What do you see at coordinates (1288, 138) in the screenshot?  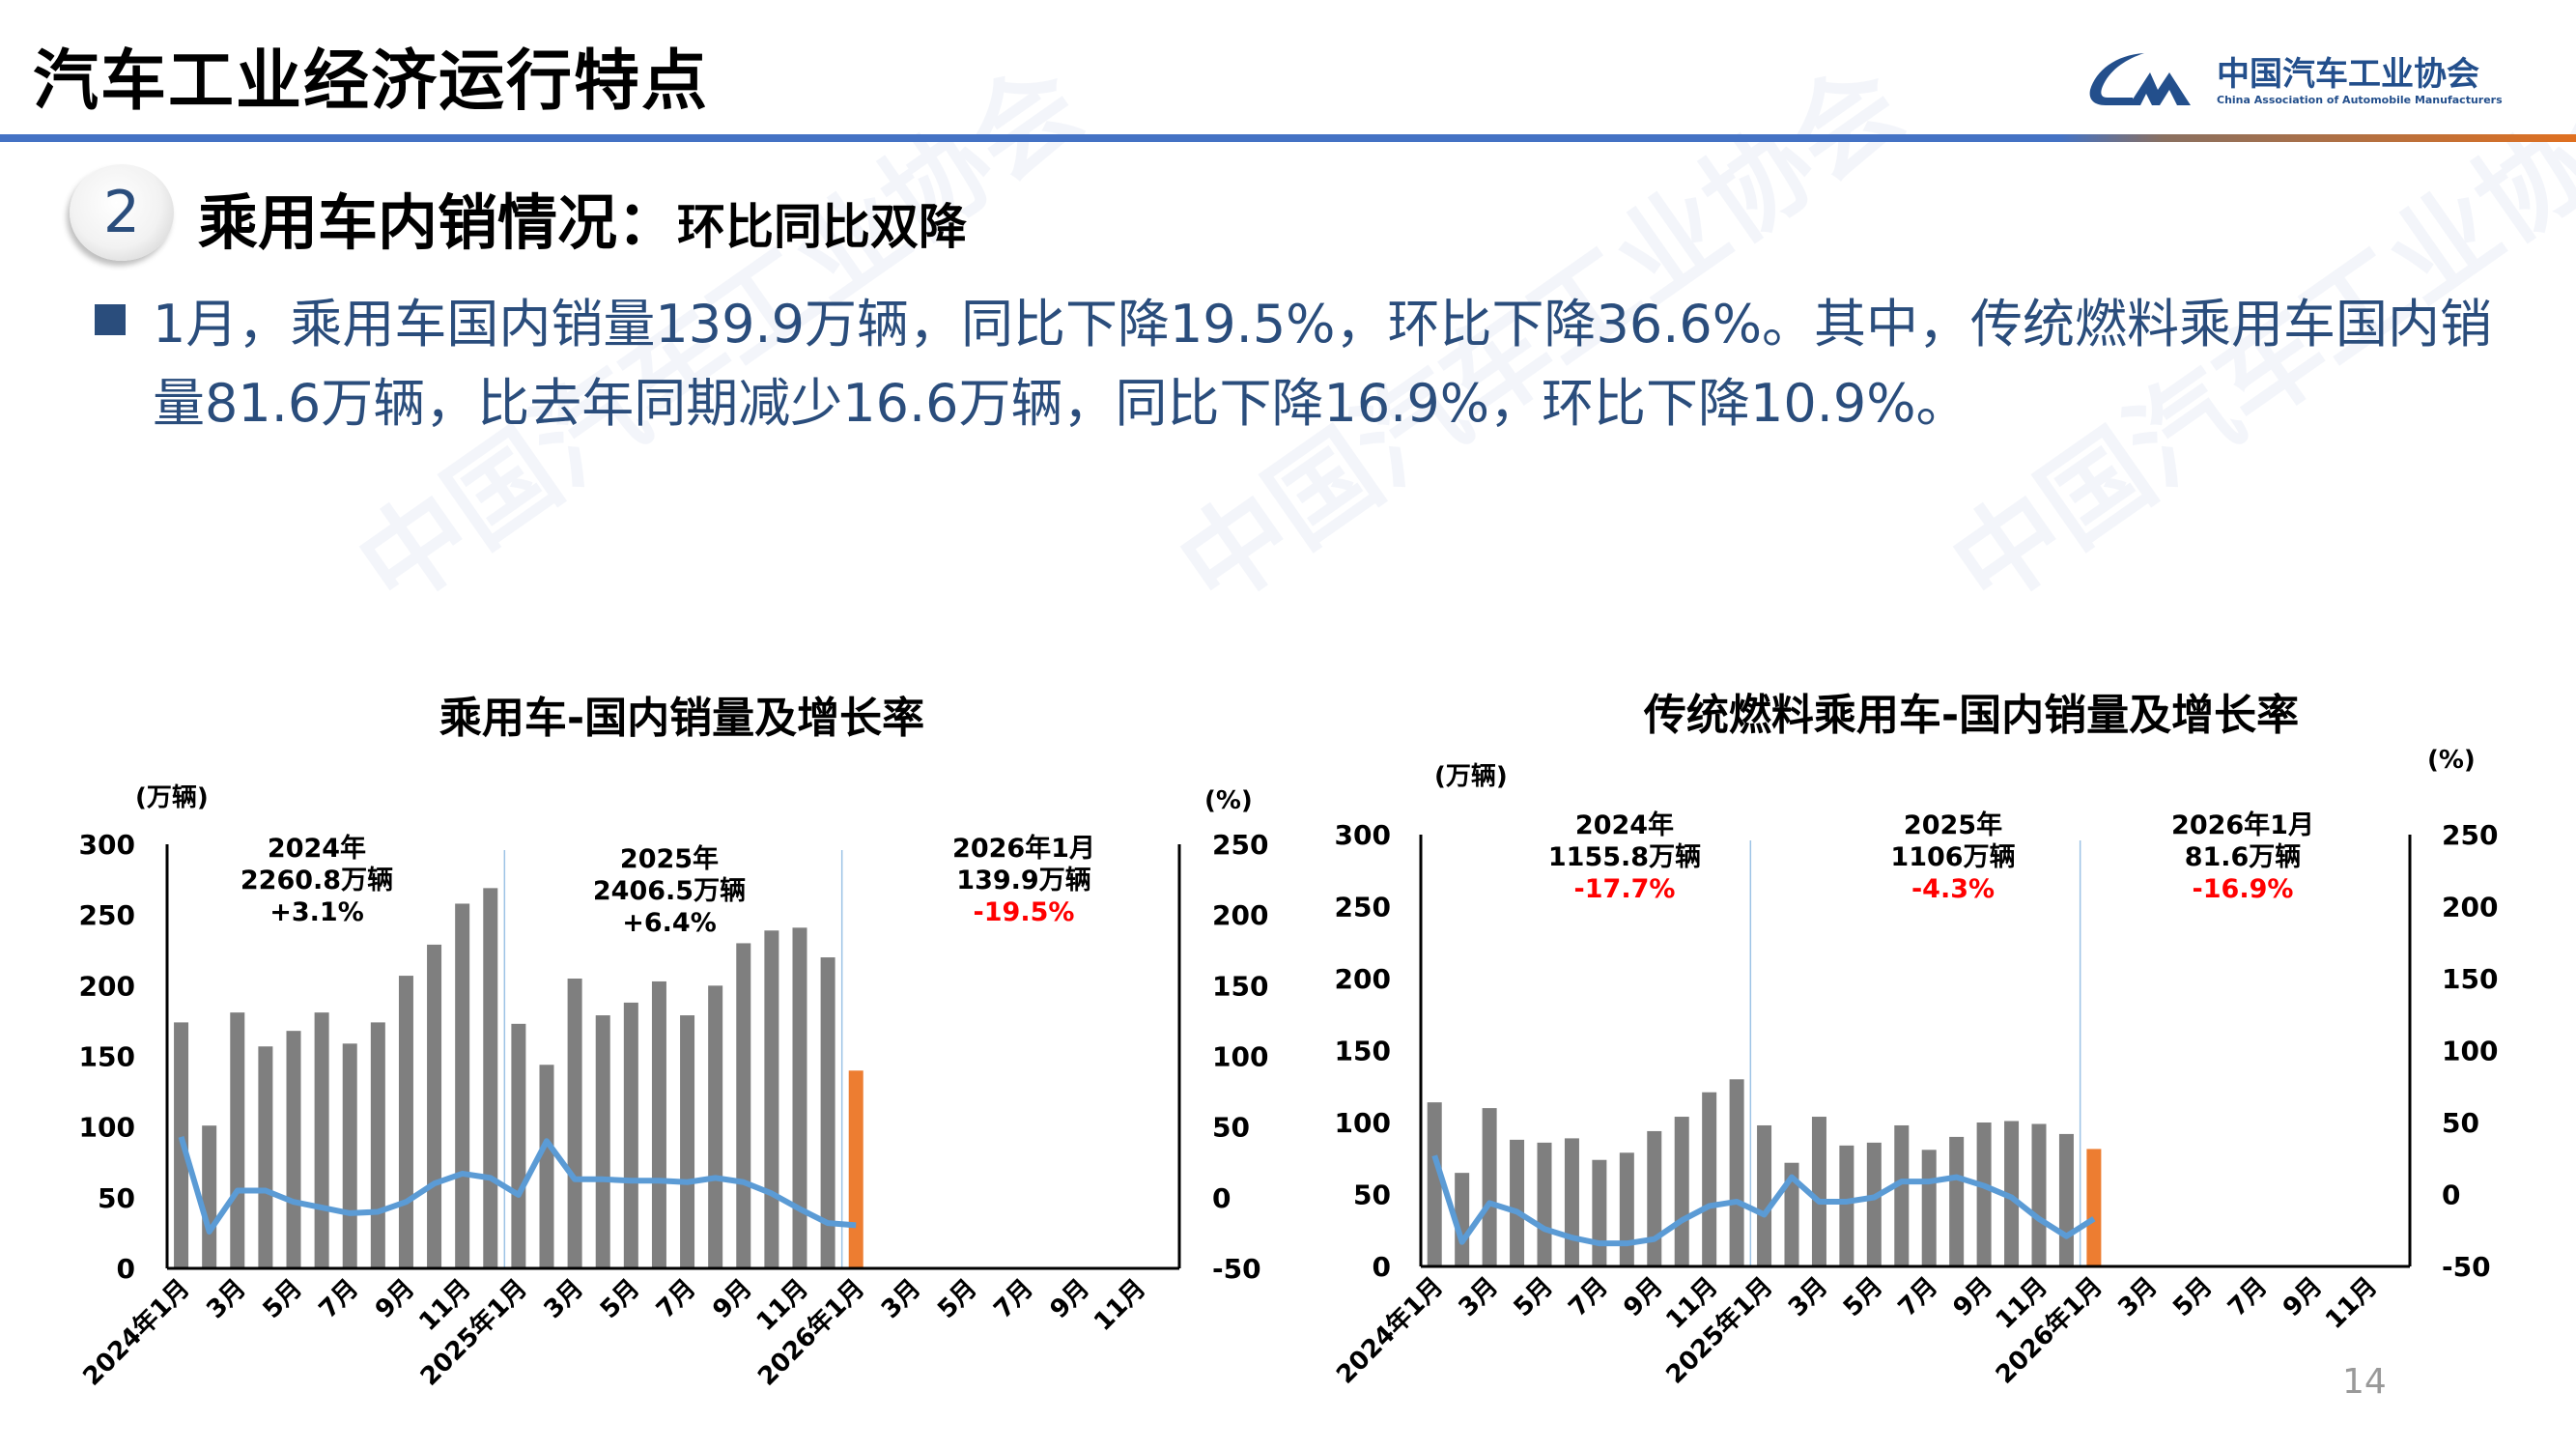 I see `header-divider` at bounding box center [1288, 138].